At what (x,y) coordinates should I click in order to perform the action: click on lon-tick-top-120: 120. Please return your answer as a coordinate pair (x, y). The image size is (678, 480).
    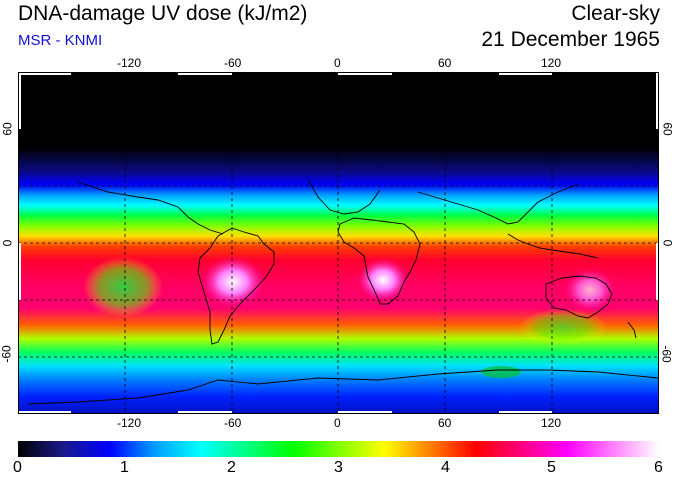
    Looking at the image, I should click on (551, 63).